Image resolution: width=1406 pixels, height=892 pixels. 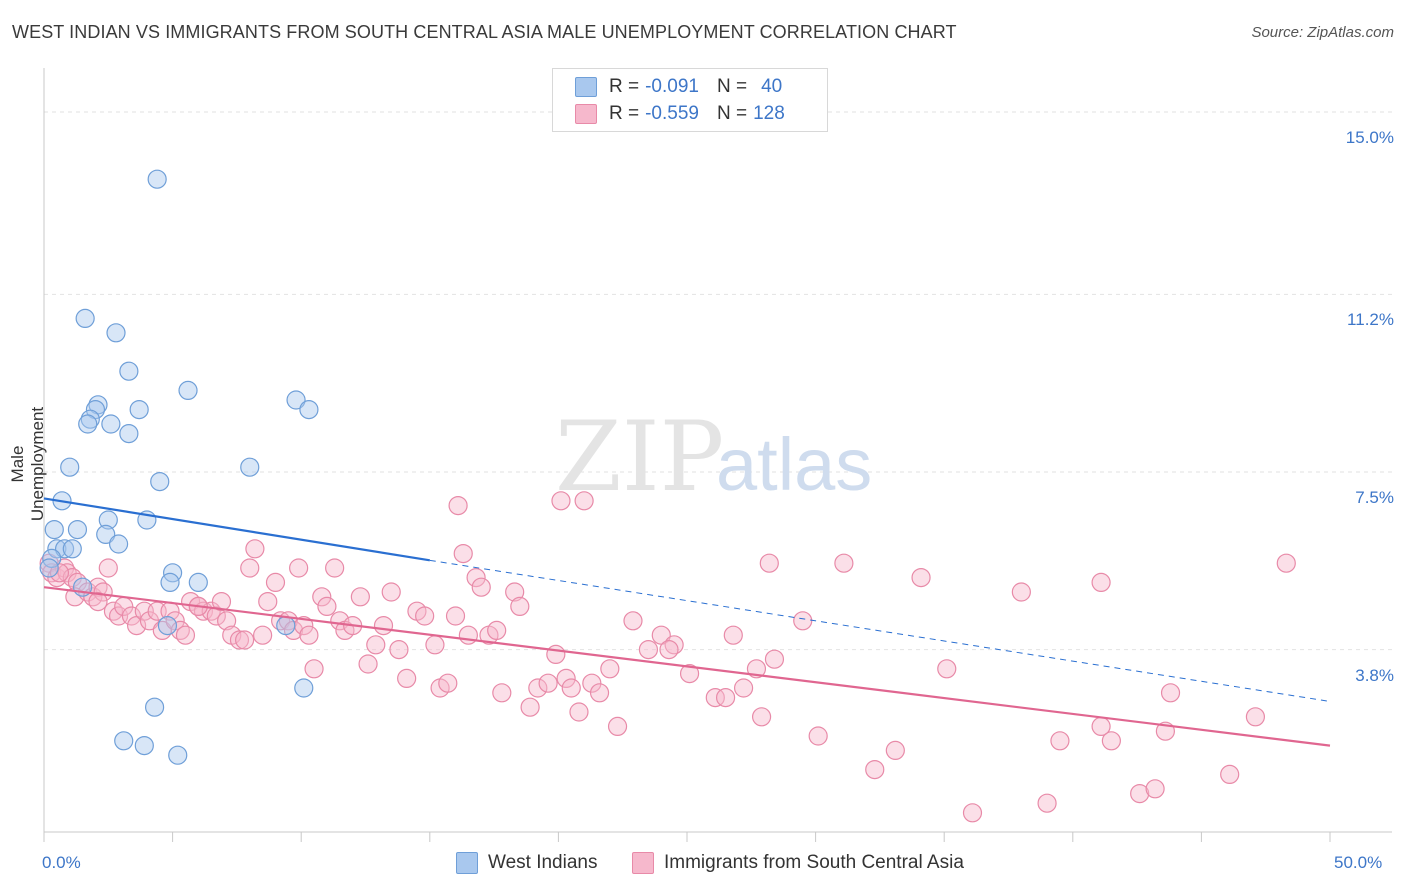 What do you see at coordinates (732, 113) in the screenshot?
I see `legend-n-label: N =` at bounding box center [732, 113].